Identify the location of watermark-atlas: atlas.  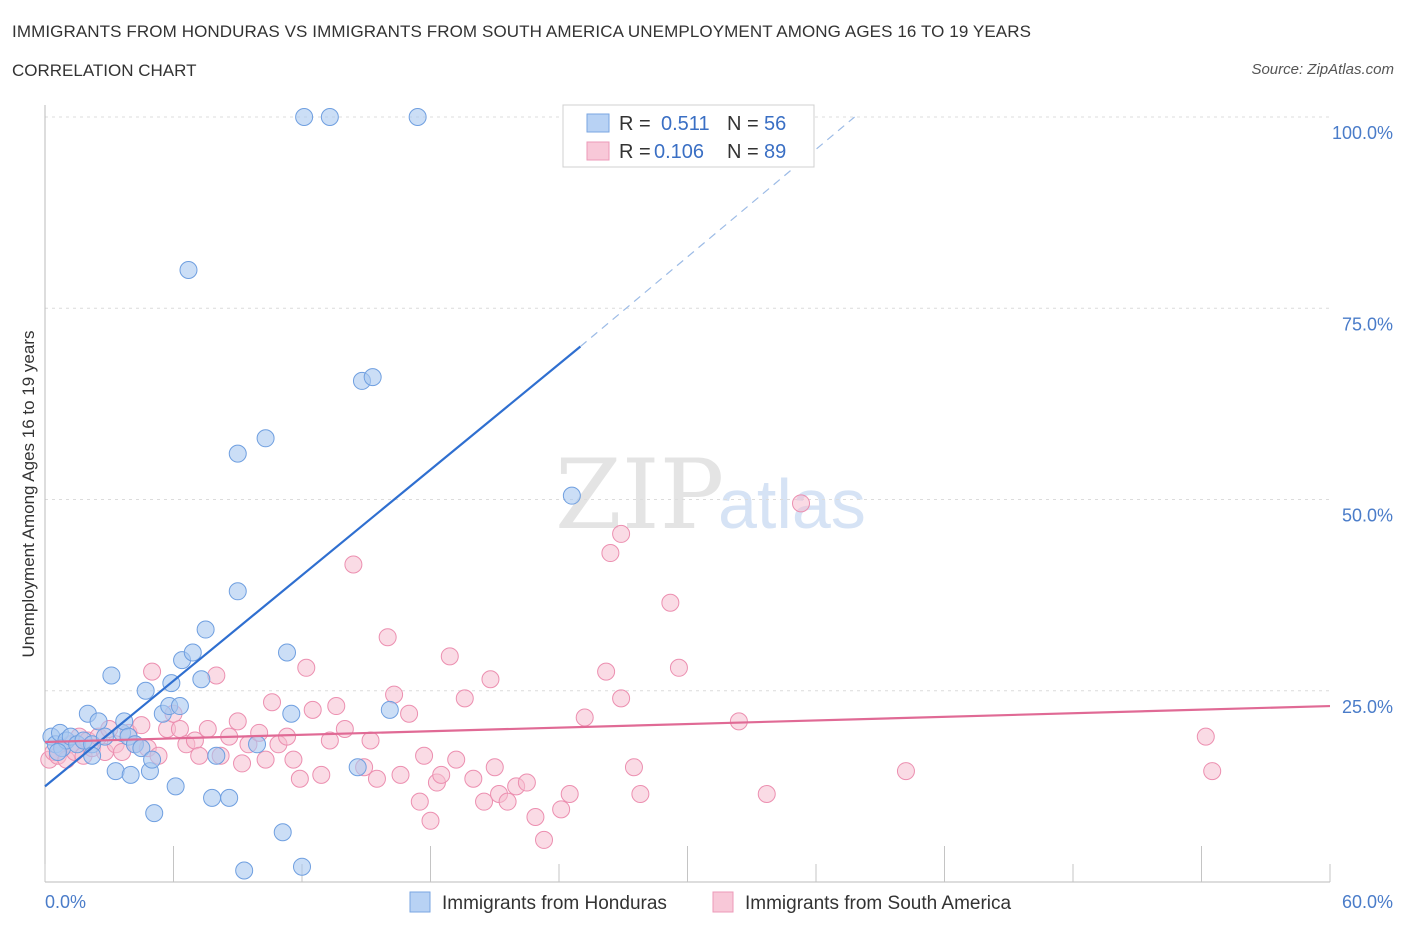
(792, 504).